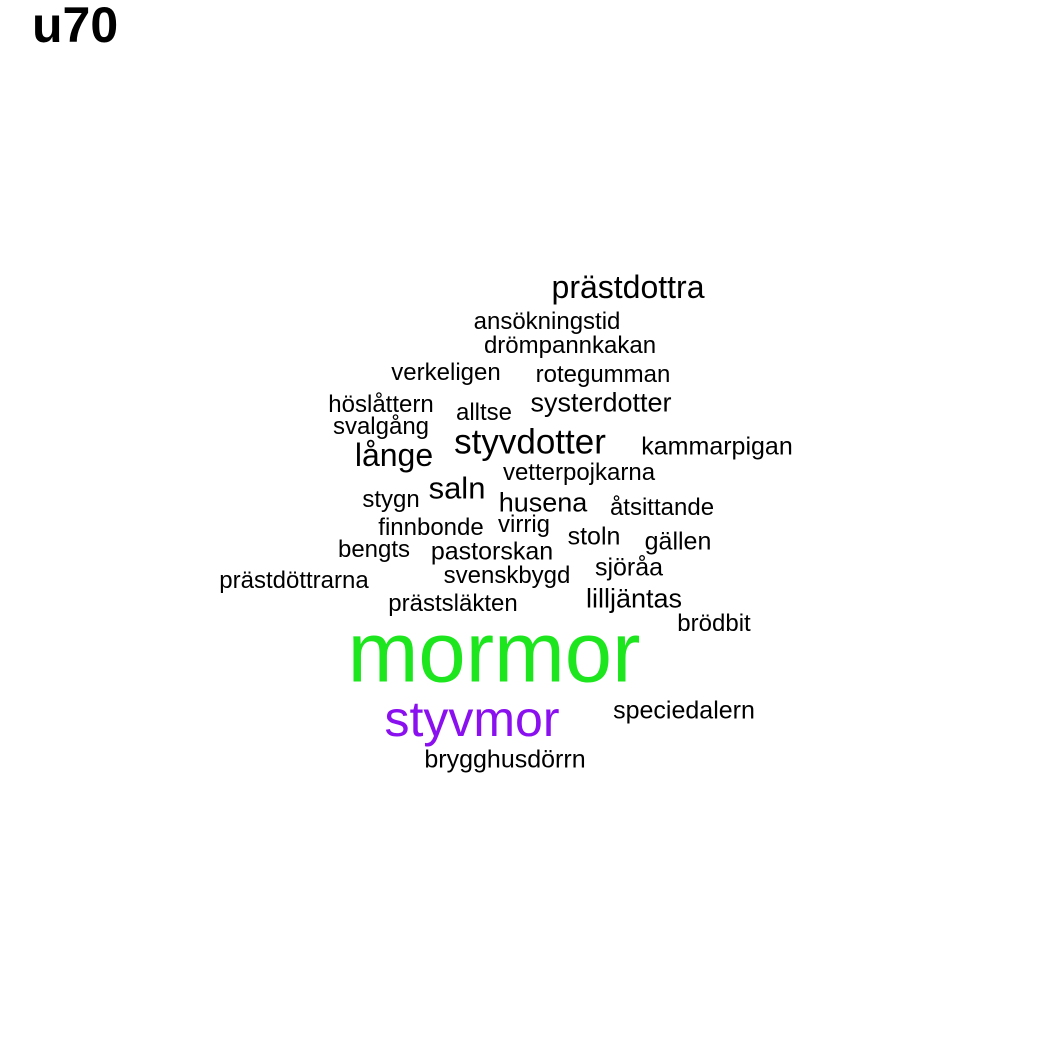 This screenshot has width=1050, height=1050. Describe the element at coordinates (634, 598) in the screenshot. I see `word-cloud-word: lilljäntas` at that location.